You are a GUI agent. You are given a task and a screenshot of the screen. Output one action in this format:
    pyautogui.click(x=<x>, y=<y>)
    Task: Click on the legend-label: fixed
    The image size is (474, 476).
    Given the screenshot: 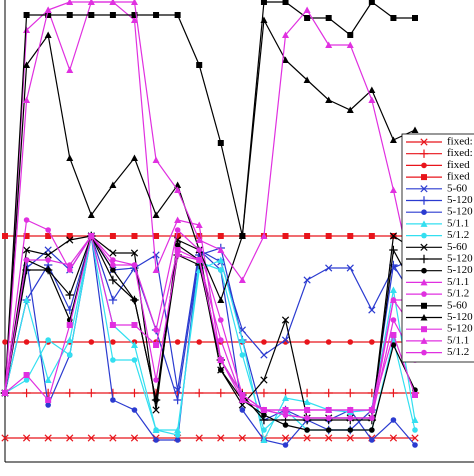 What is the action you would take?
    pyautogui.click(x=458, y=165)
    